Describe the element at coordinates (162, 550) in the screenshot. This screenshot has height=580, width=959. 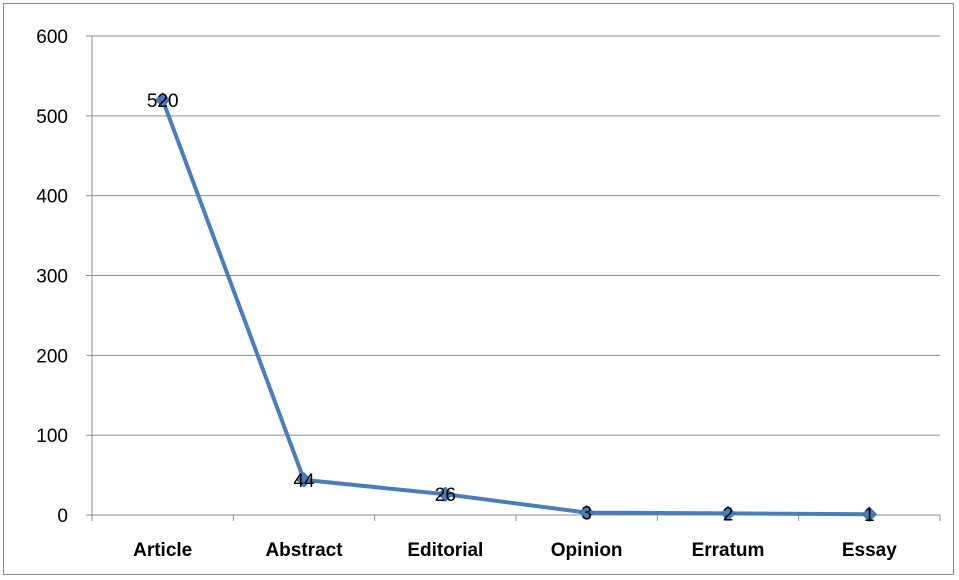
I see `x-category-label: Article` at that location.